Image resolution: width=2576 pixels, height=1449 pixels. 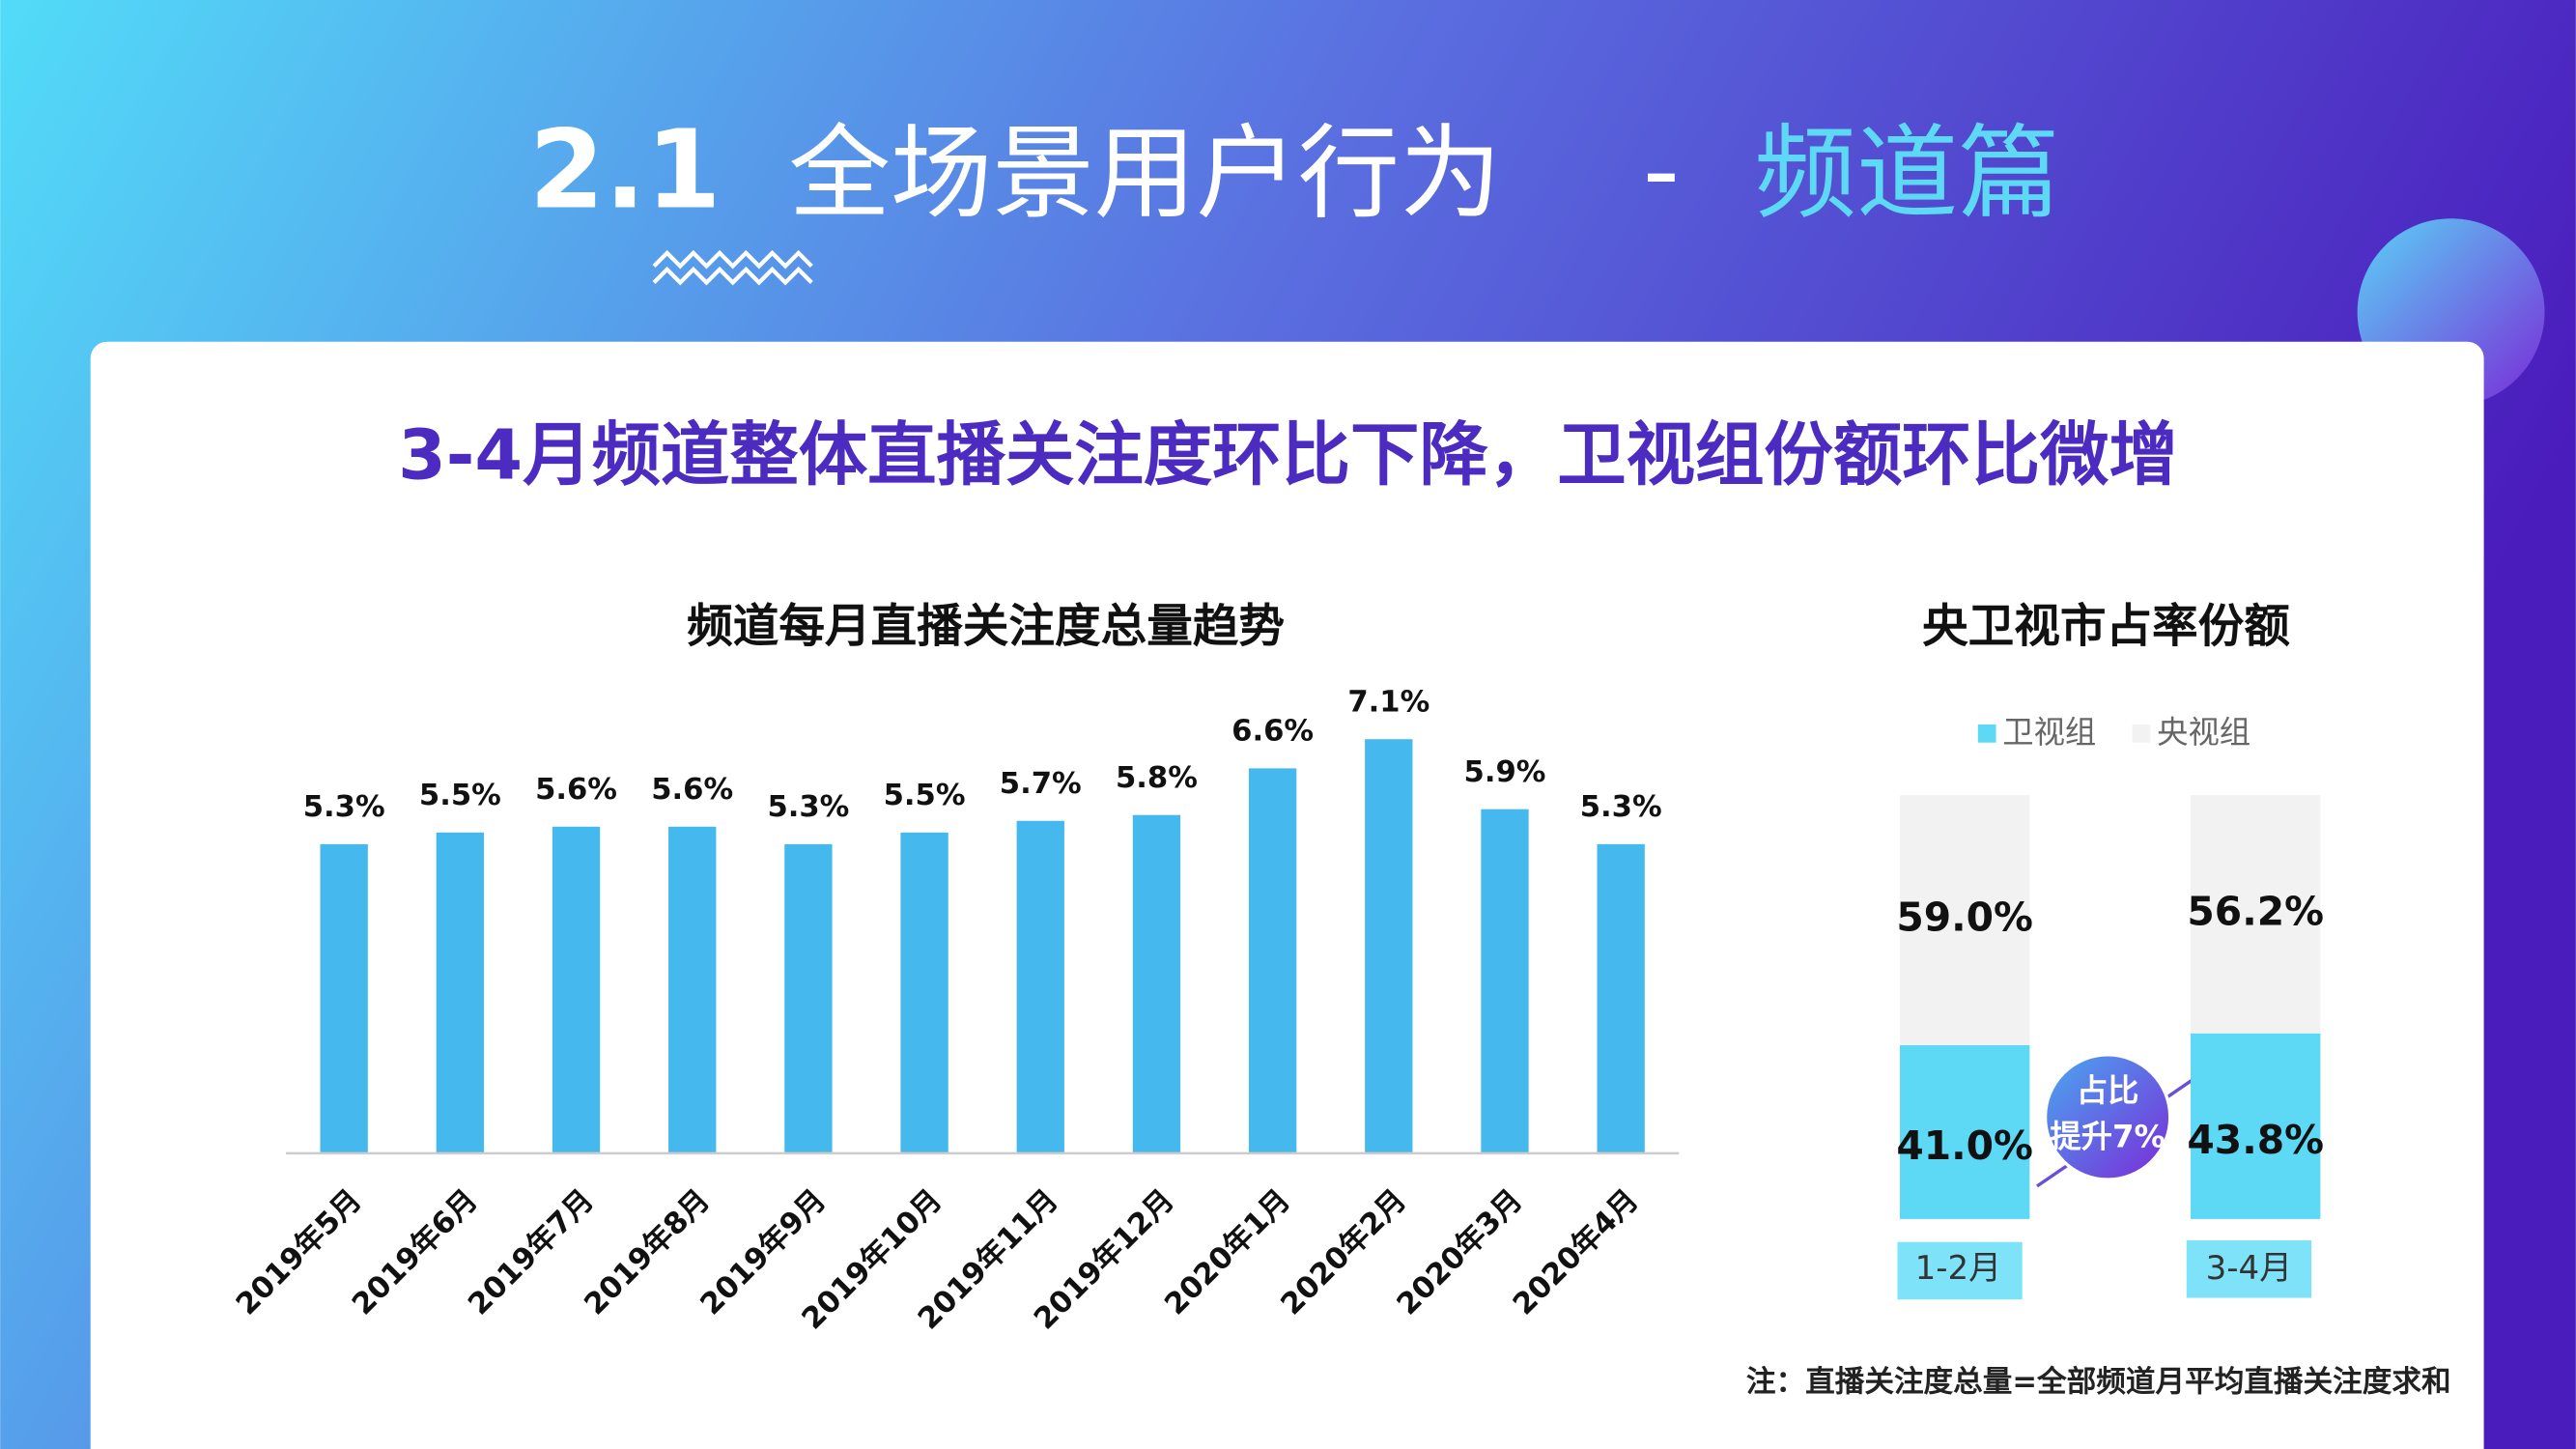 I want to click on x-tick-label: 3-4月, so click(x=2249, y=1268).